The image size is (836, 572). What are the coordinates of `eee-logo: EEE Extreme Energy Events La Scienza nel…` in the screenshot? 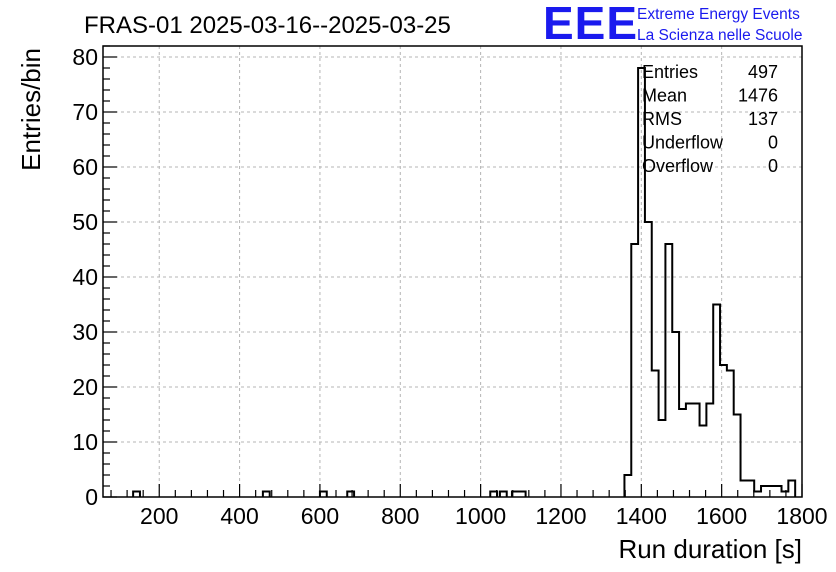 It's located at (672, 24).